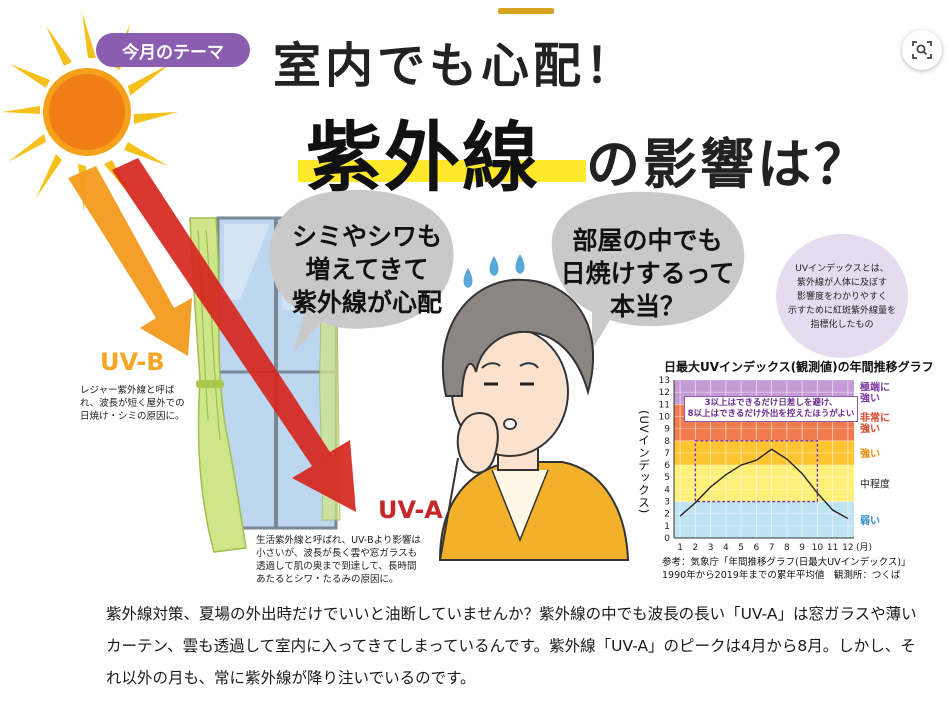  What do you see at coordinates (410, 510) in the screenshot?
I see `uva-title: UV-A` at bounding box center [410, 510].